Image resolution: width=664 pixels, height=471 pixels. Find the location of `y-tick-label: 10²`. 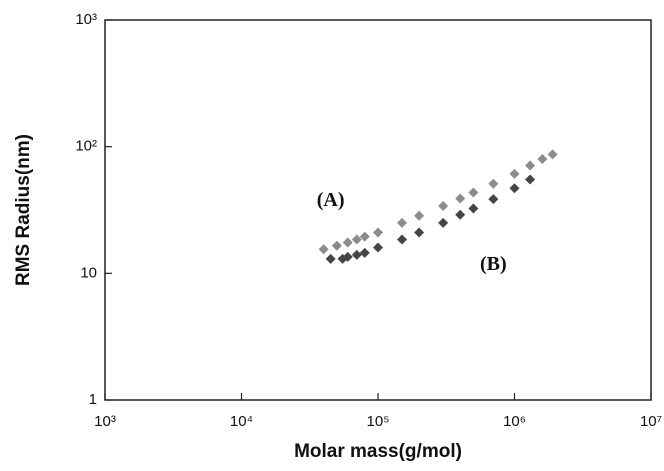

y-tick-label: 10² is located at coordinates (86, 146).